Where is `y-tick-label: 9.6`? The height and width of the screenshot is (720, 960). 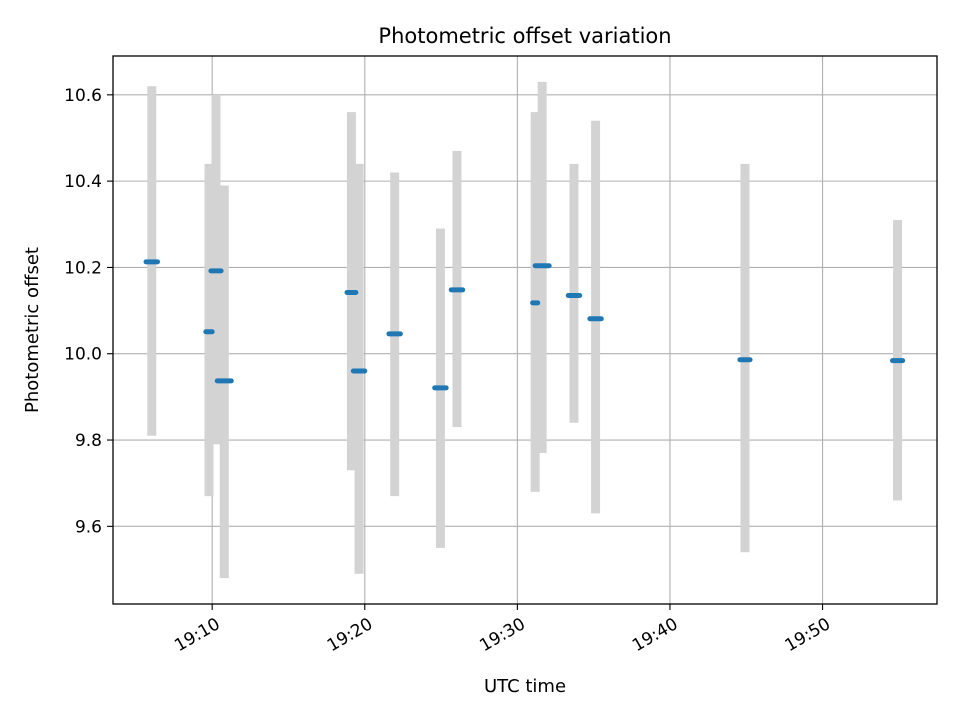
y-tick-label: 9.6 is located at coordinates (88, 527).